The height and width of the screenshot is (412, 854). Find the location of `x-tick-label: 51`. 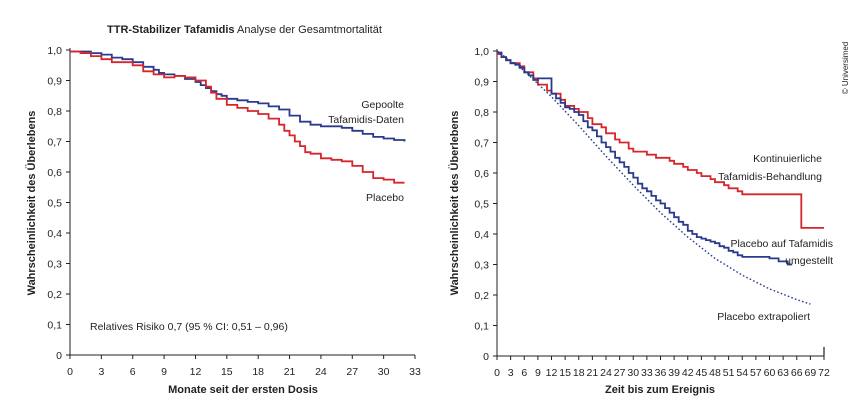

x-tick-label: 51 is located at coordinates (729, 373).